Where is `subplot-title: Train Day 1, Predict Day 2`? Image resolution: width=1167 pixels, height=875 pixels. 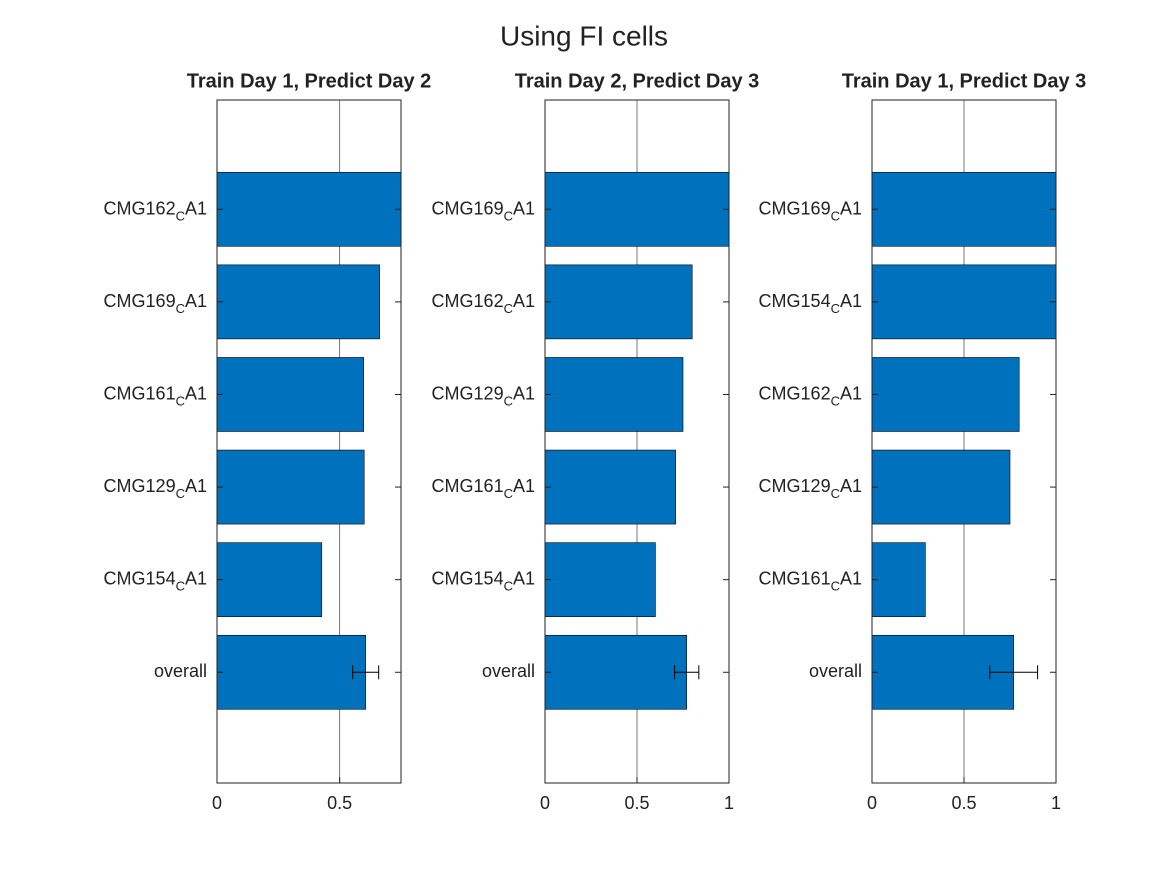 subplot-title: Train Day 1, Predict Day 2 is located at coordinates (309, 81).